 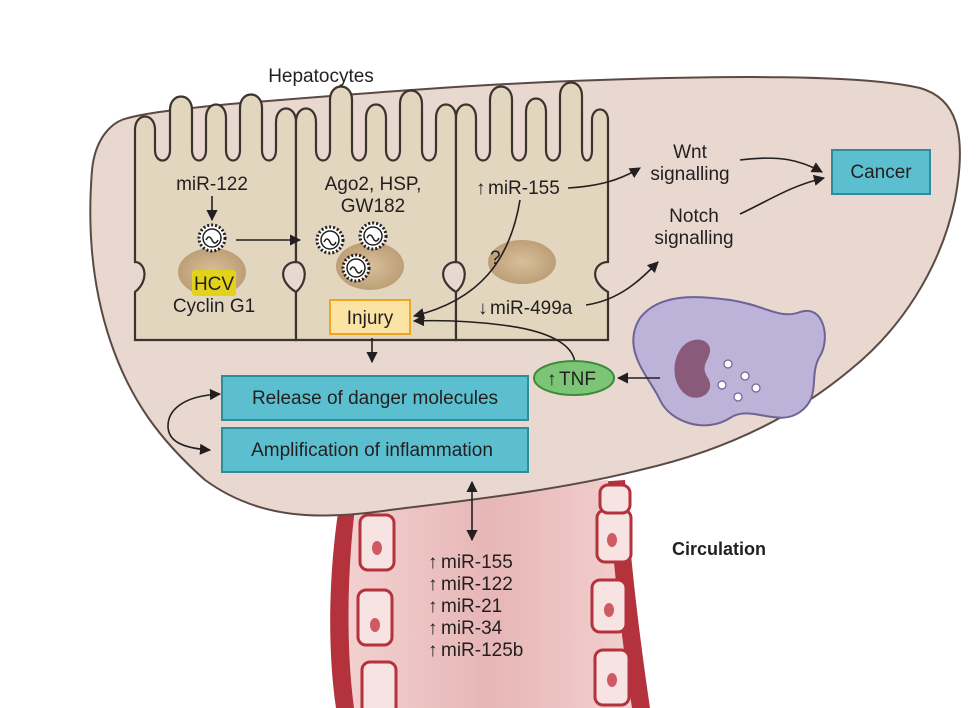 What do you see at coordinates (719, 549) in the screenshot?
I see `label-circulation: Circulation` at bounding box center [719, 549].